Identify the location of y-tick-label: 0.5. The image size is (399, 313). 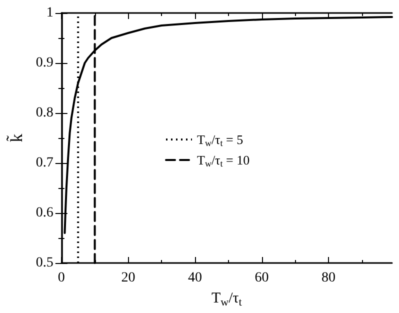
(45, 263).